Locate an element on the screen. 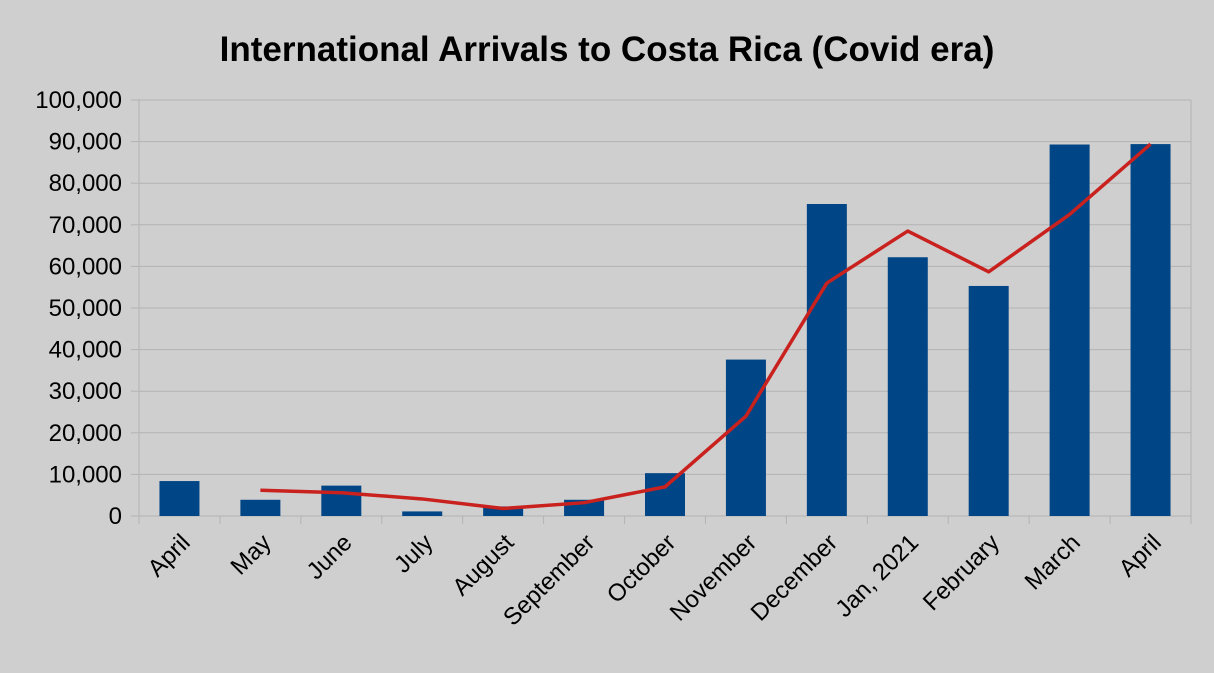 This screenshot has height=673, width=1214. y-tick-label: 10,000 is located at coordinates (85, 474).